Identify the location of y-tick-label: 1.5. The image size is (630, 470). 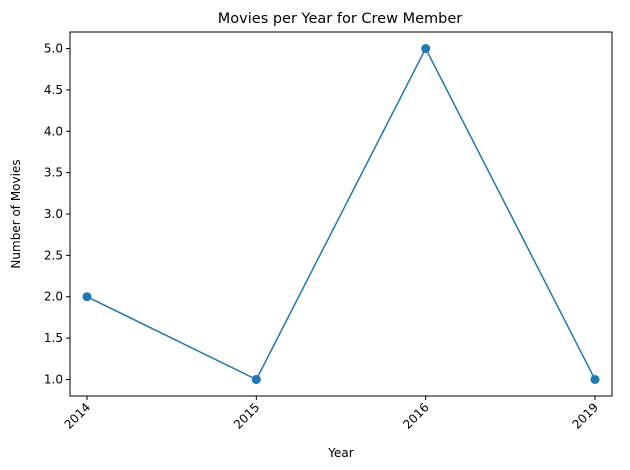
(53, 338).